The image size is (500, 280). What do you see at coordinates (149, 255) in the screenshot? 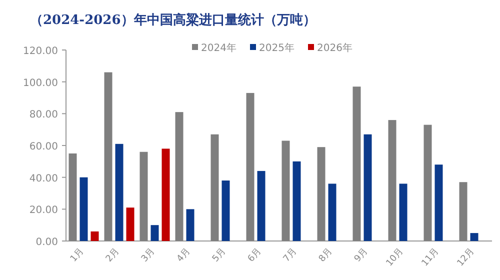
I see `x-tick-label: 3月` at bounding box center [149, 255].